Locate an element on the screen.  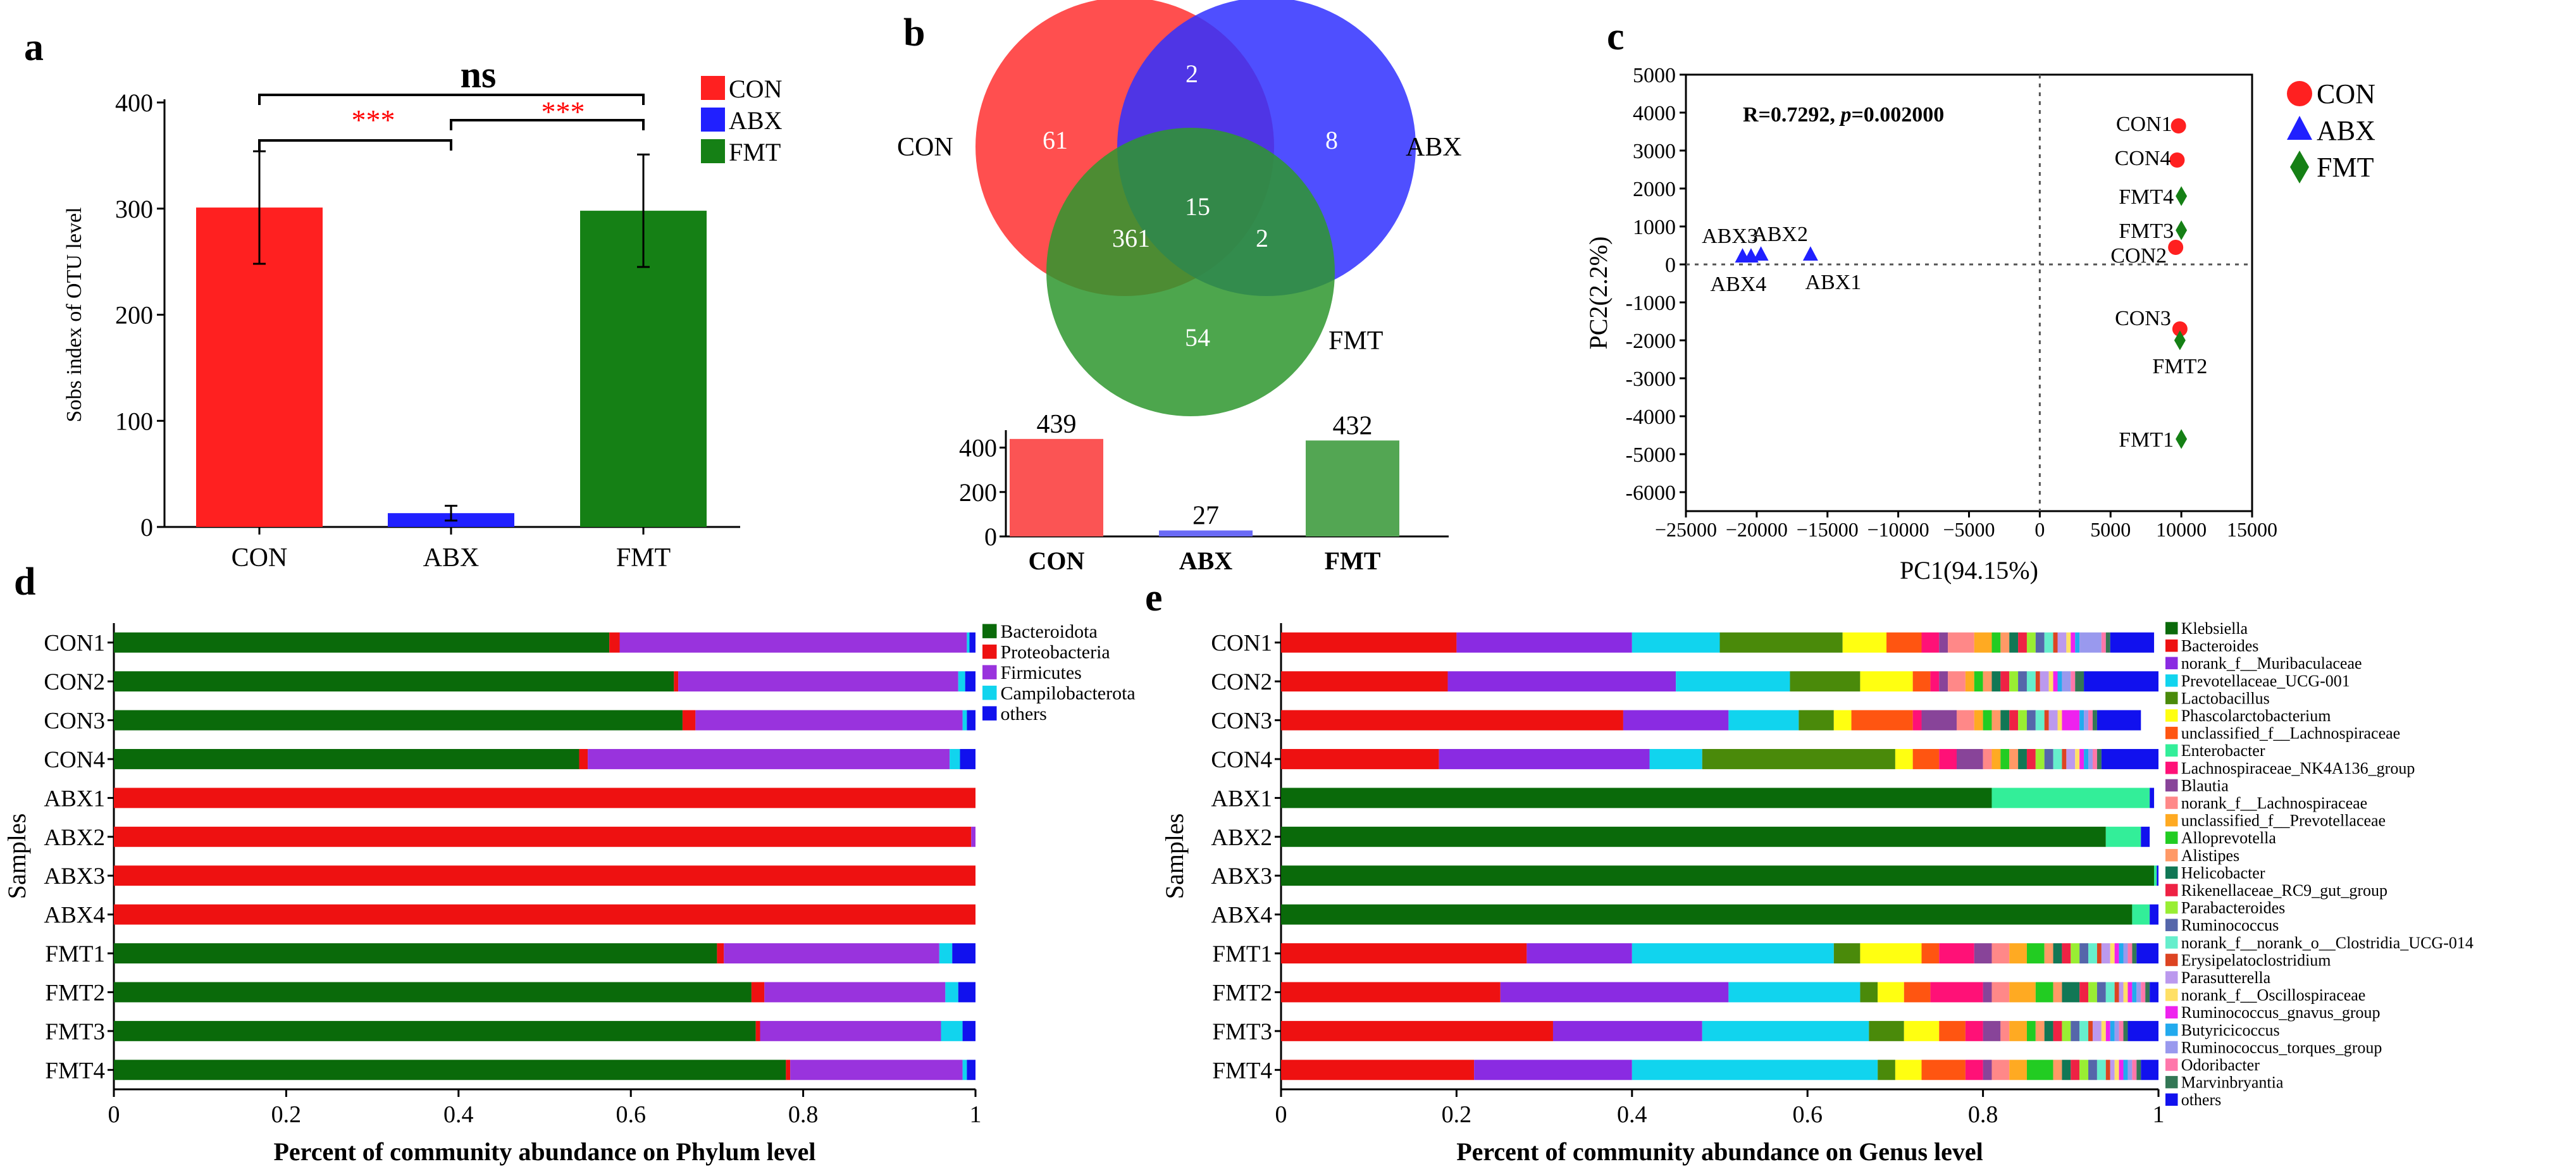
c-point-fmt4 is located at coordinates (2182, 196).